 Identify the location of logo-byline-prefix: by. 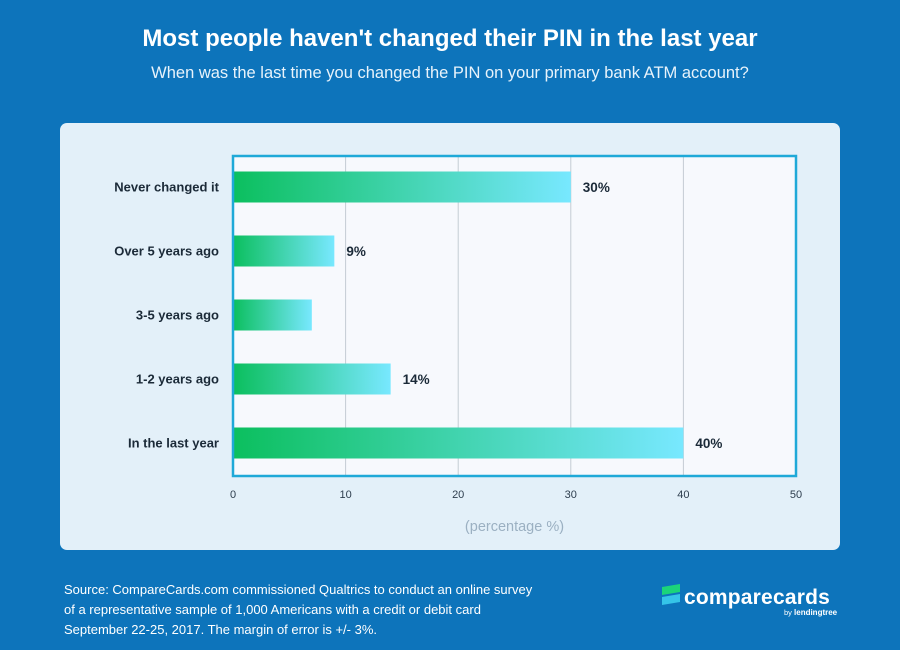
(788, 612).